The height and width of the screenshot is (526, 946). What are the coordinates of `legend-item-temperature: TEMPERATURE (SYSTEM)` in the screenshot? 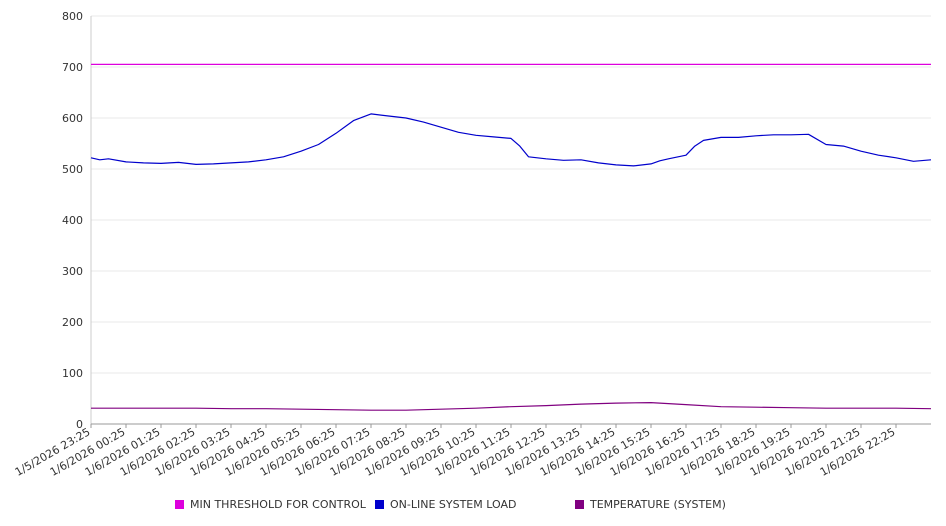 It's located at (650, 504).